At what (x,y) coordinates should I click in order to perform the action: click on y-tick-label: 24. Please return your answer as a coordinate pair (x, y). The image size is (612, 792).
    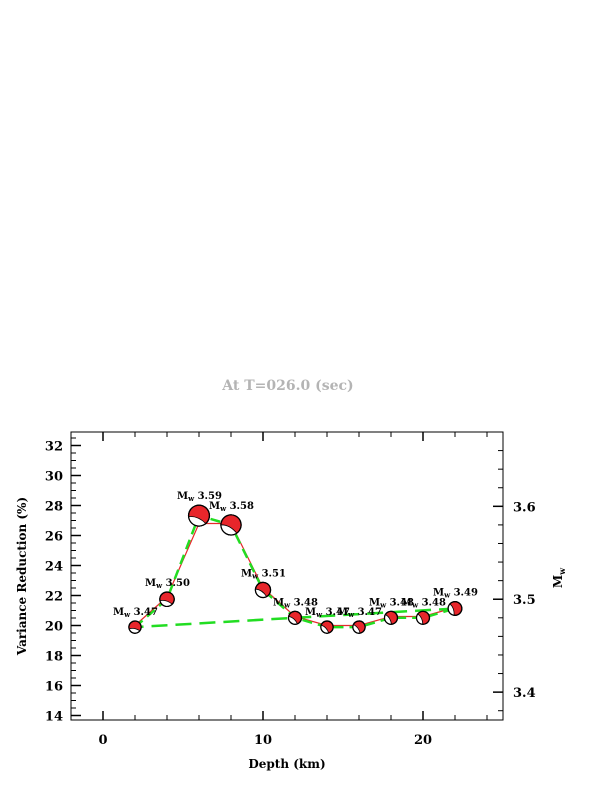
    Looking at the image, I should click on (54, 567).